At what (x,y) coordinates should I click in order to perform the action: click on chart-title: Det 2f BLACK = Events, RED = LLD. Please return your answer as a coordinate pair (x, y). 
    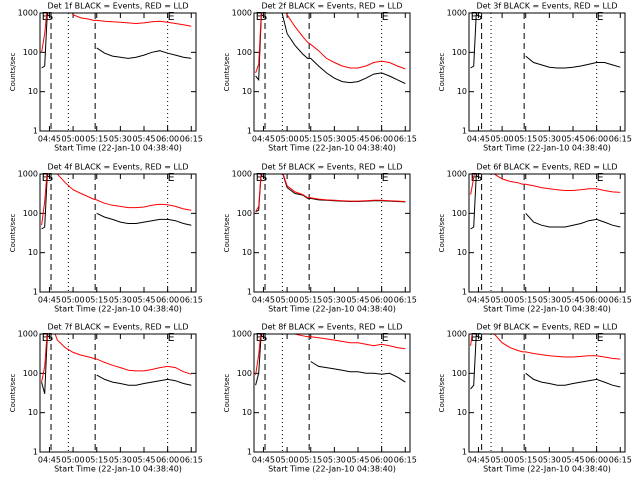
    Looking at the image, I should click on (331, 6).